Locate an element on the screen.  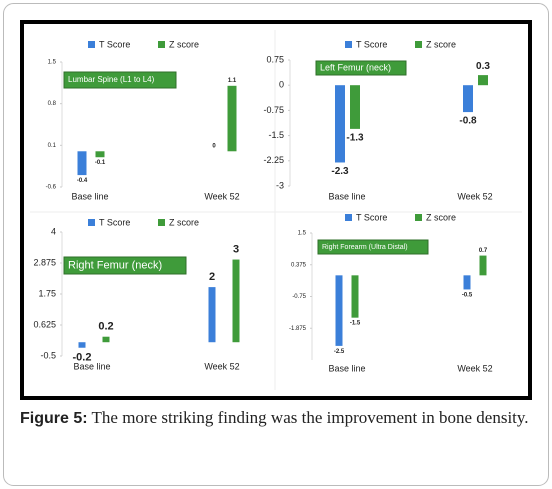
chart-title: Right Forearm (Ultra Distal) is located at coordinates (365, 247).